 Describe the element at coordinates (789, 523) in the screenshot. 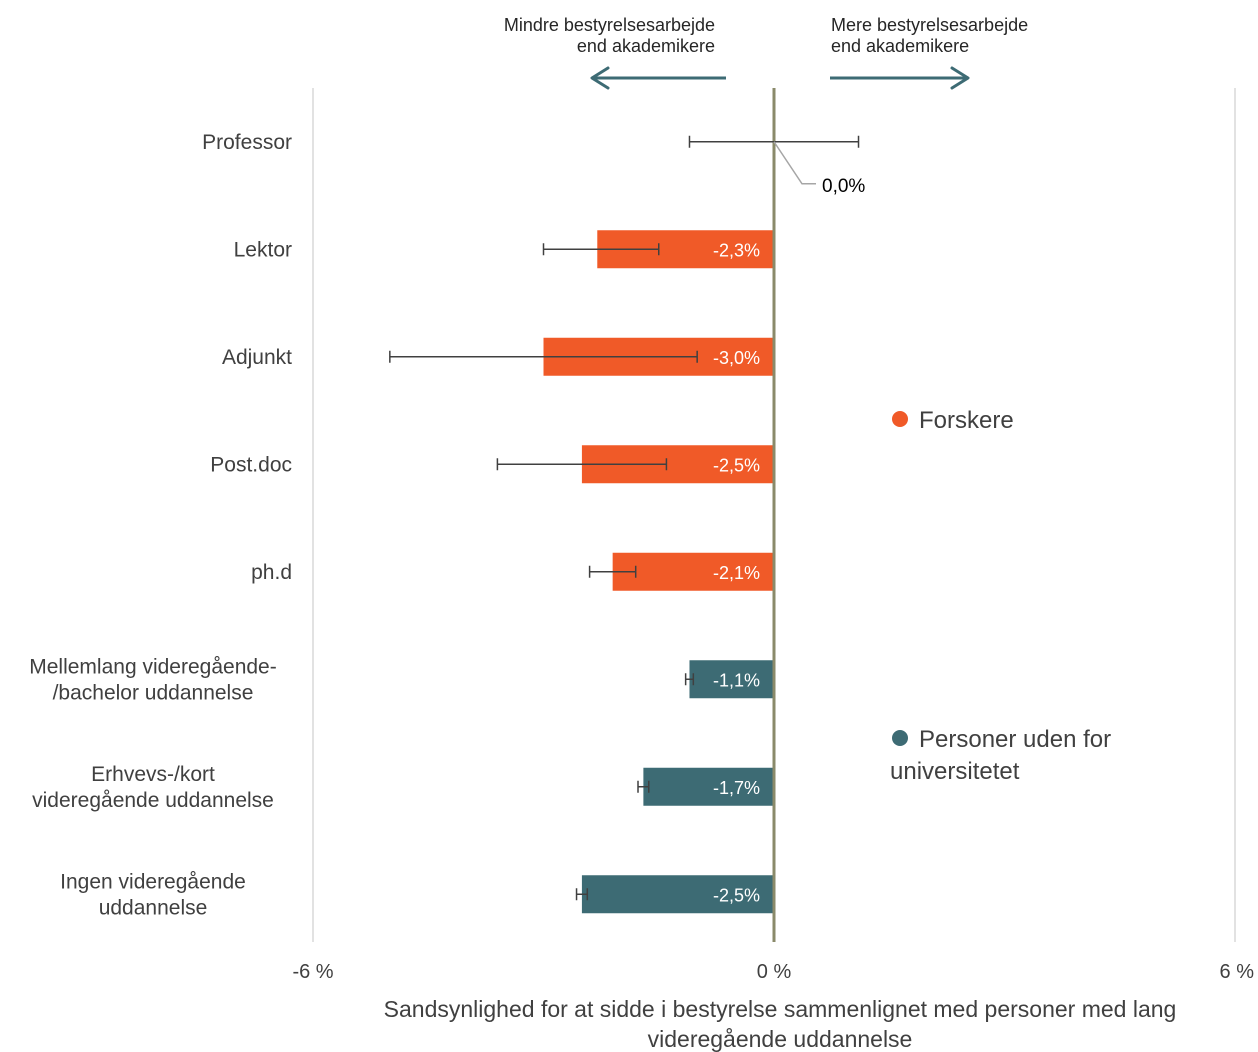

I see `value-labels: 0,0% -2,3% -3,0% -2,5% -2,1% -1,1% -1,7% -2,5%` at that location.